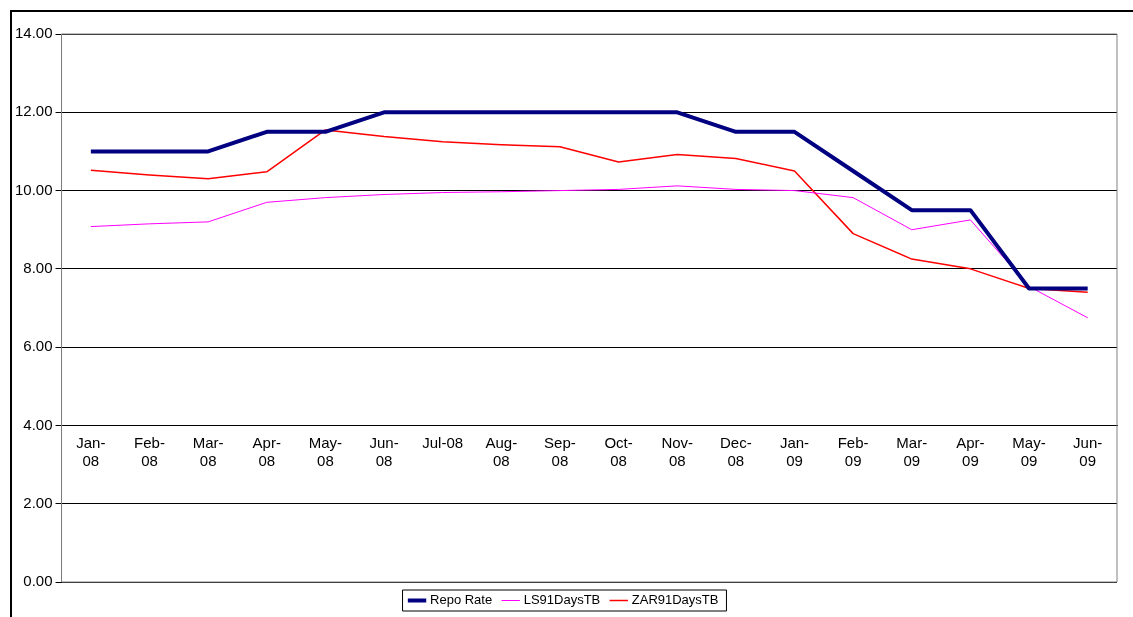 The width and height of the screenshot is (1133, 617). Describe the element at coordinates (38, 267) in the screenshot. I see `y-tick-label: 8.00` at that location.